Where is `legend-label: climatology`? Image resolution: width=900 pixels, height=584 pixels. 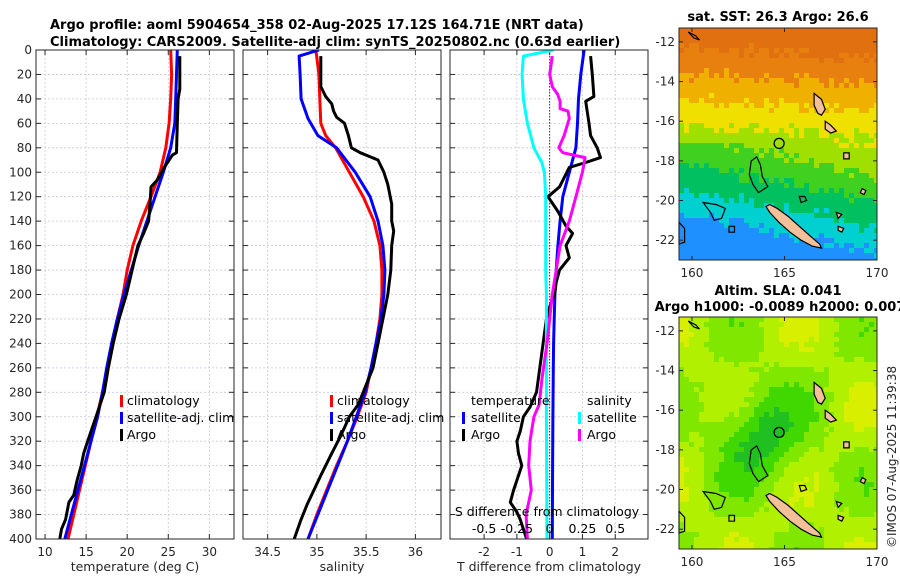
legend-label: climatology is located at coordinates (163, 400).